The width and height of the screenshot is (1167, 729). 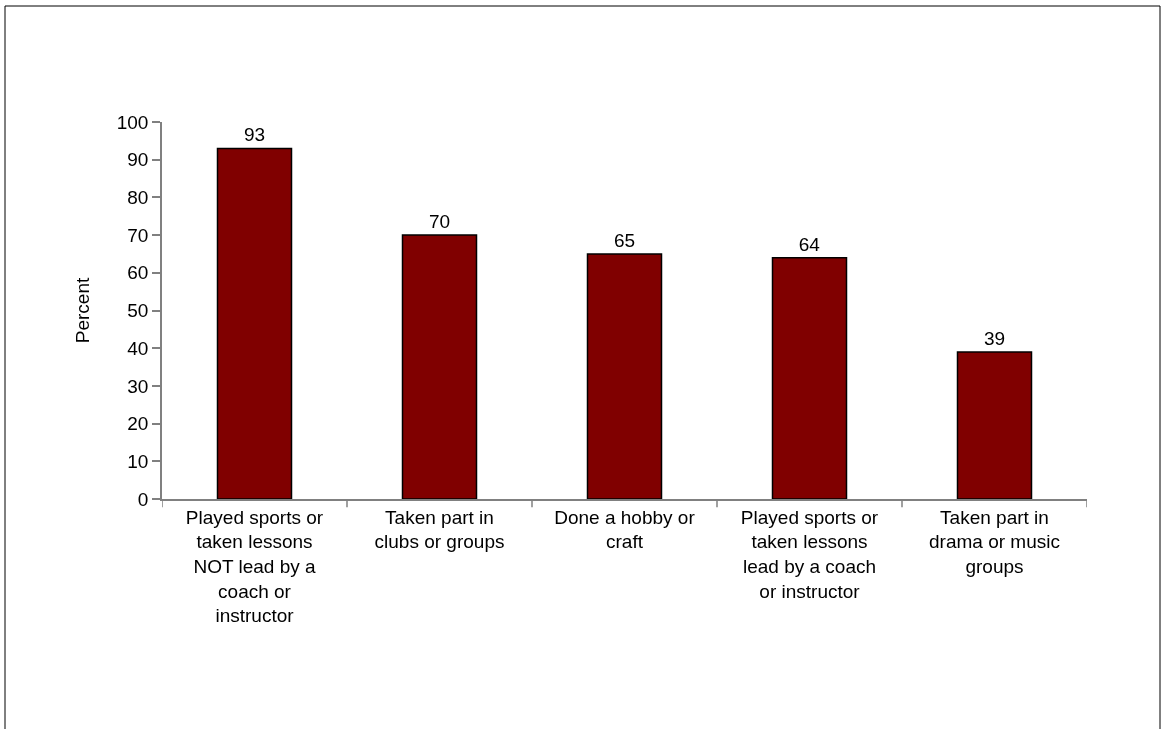 What do you see at coordinates (625, 529) in the screenshot?
I see `x-tick-label: Done a hobby or craft` at bounding box center [625, 529].